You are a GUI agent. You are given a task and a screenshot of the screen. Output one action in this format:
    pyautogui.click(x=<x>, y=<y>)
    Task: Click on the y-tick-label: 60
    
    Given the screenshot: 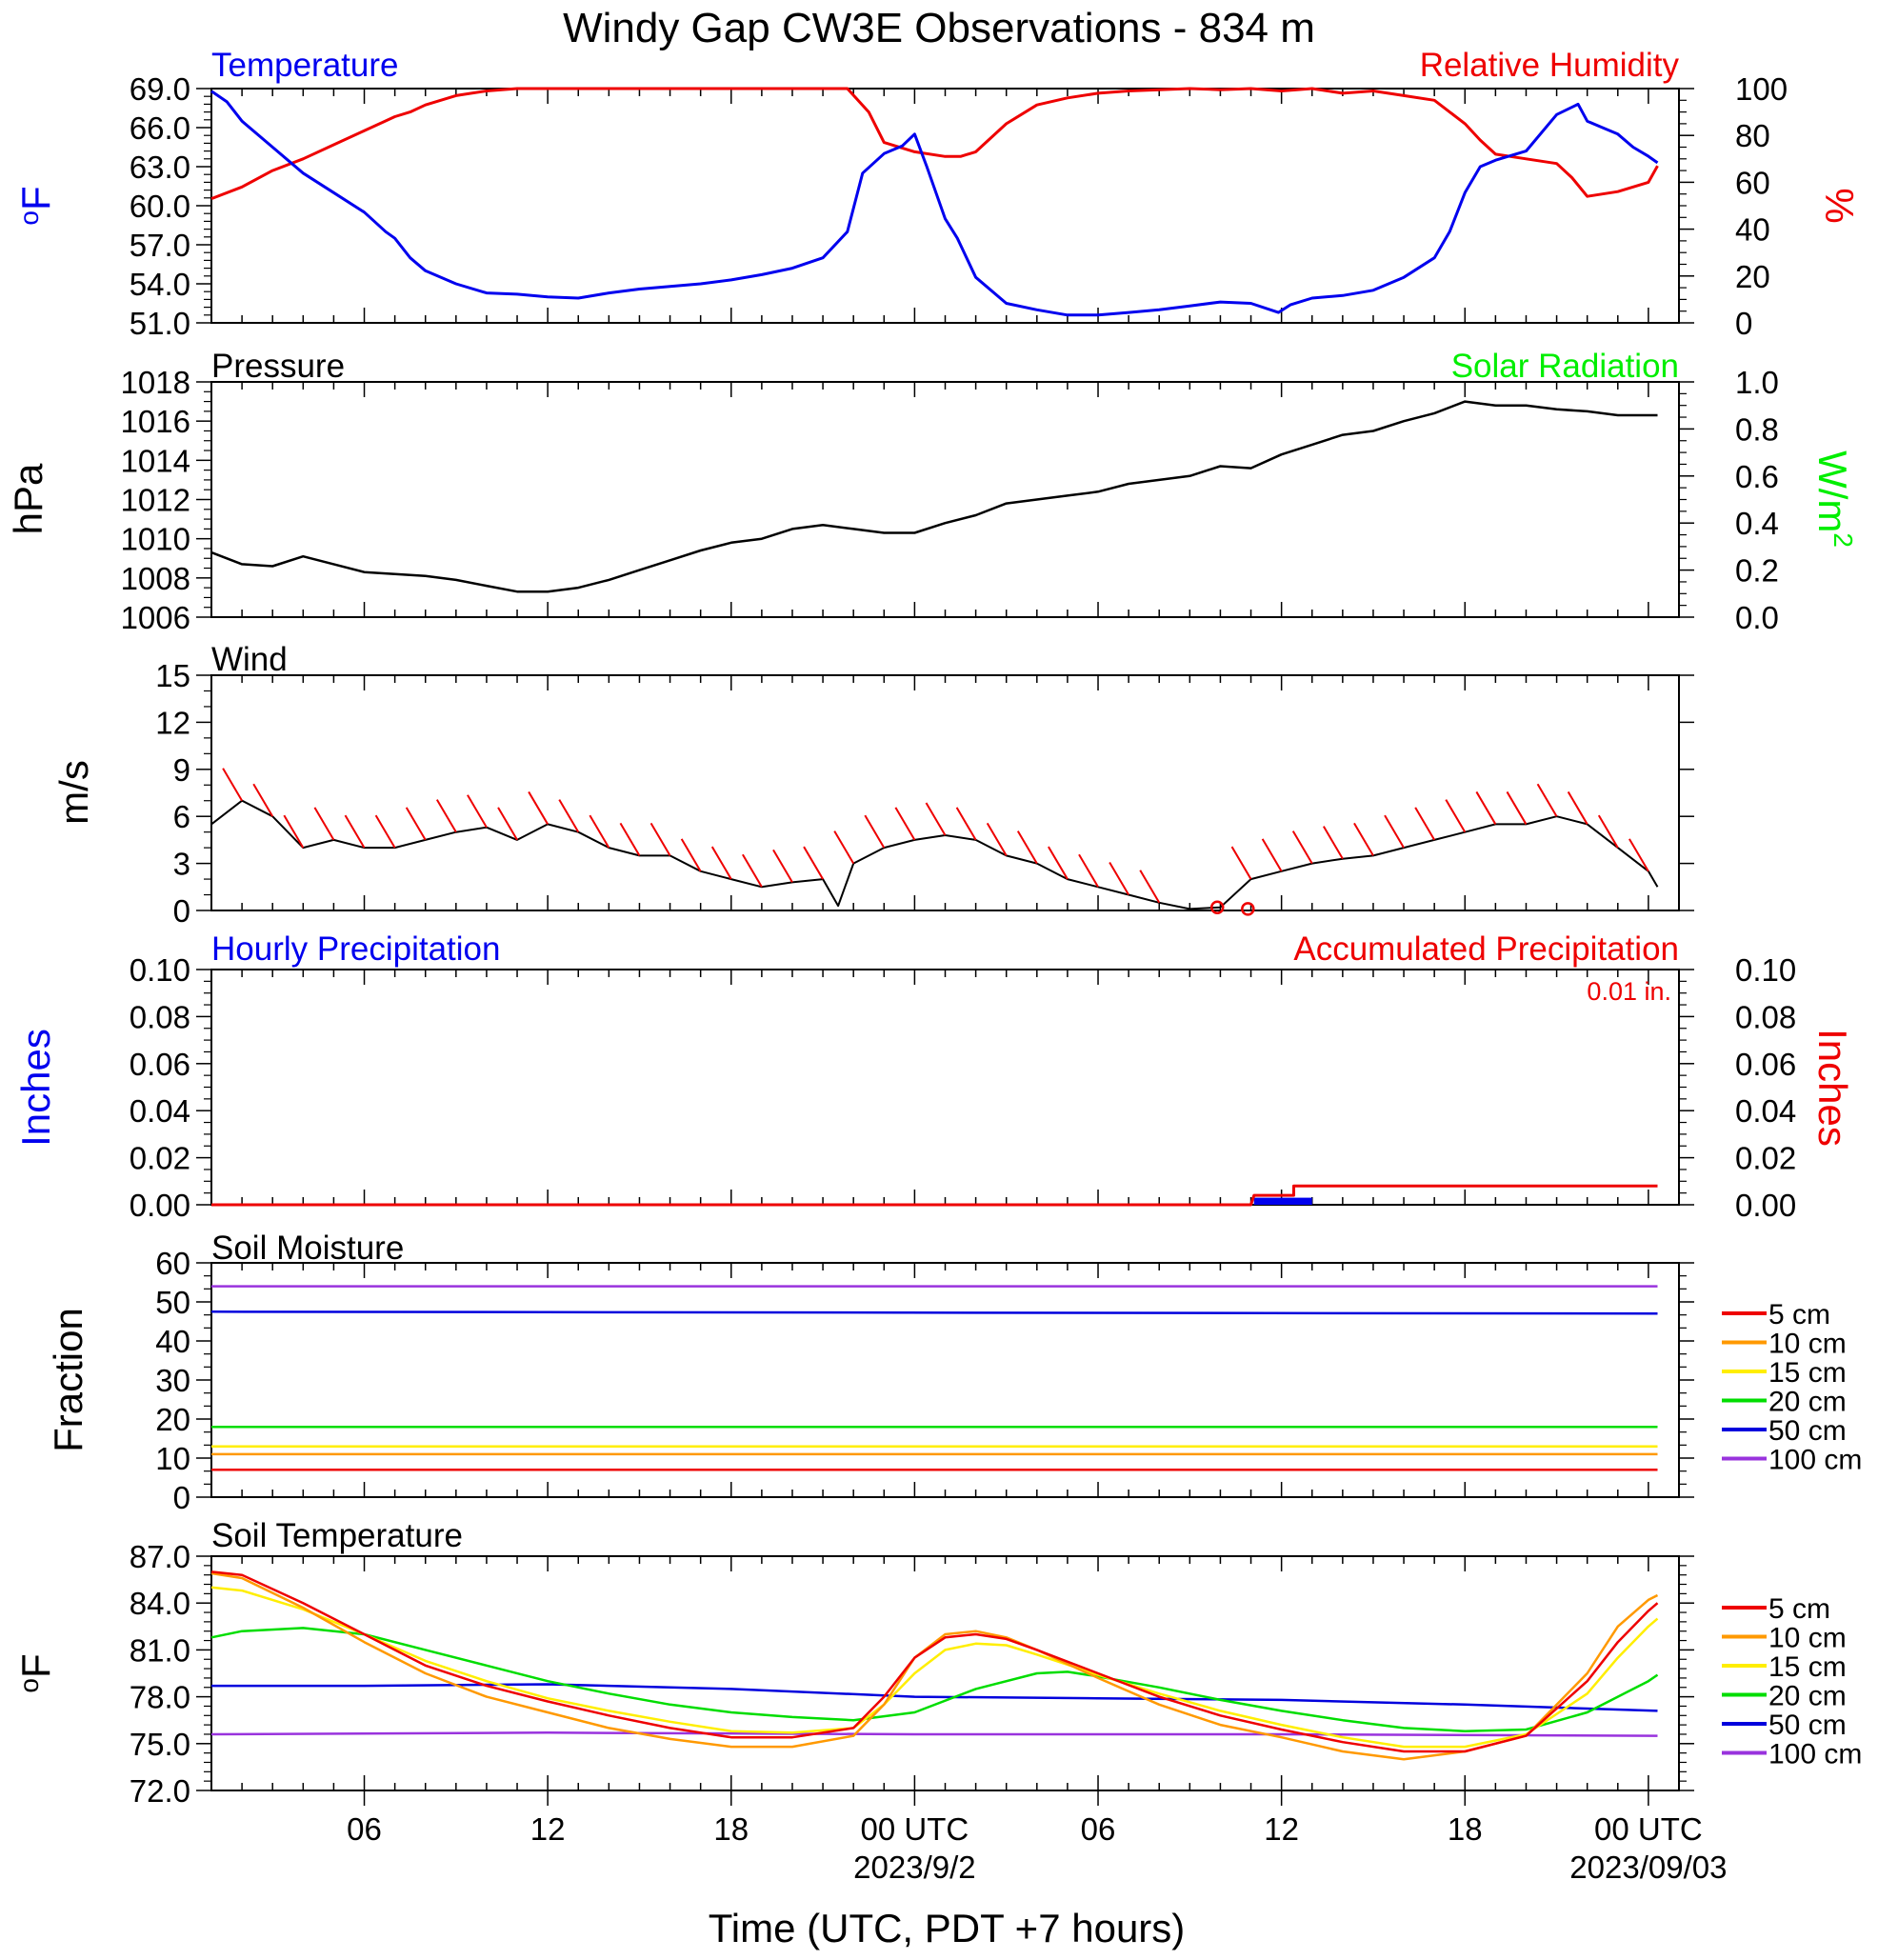 What is the action you would take?
    pyautogui.click(x=1752, y=182)
    